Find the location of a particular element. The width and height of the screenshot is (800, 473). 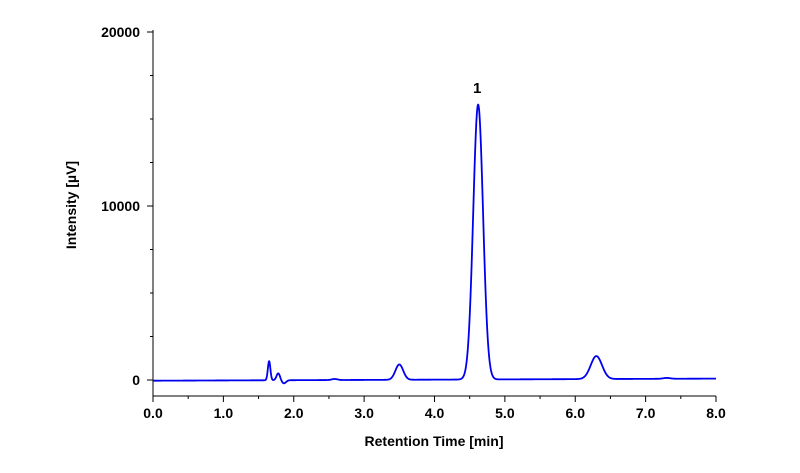

peak-label: 1 is located at coordinates (477, 88).